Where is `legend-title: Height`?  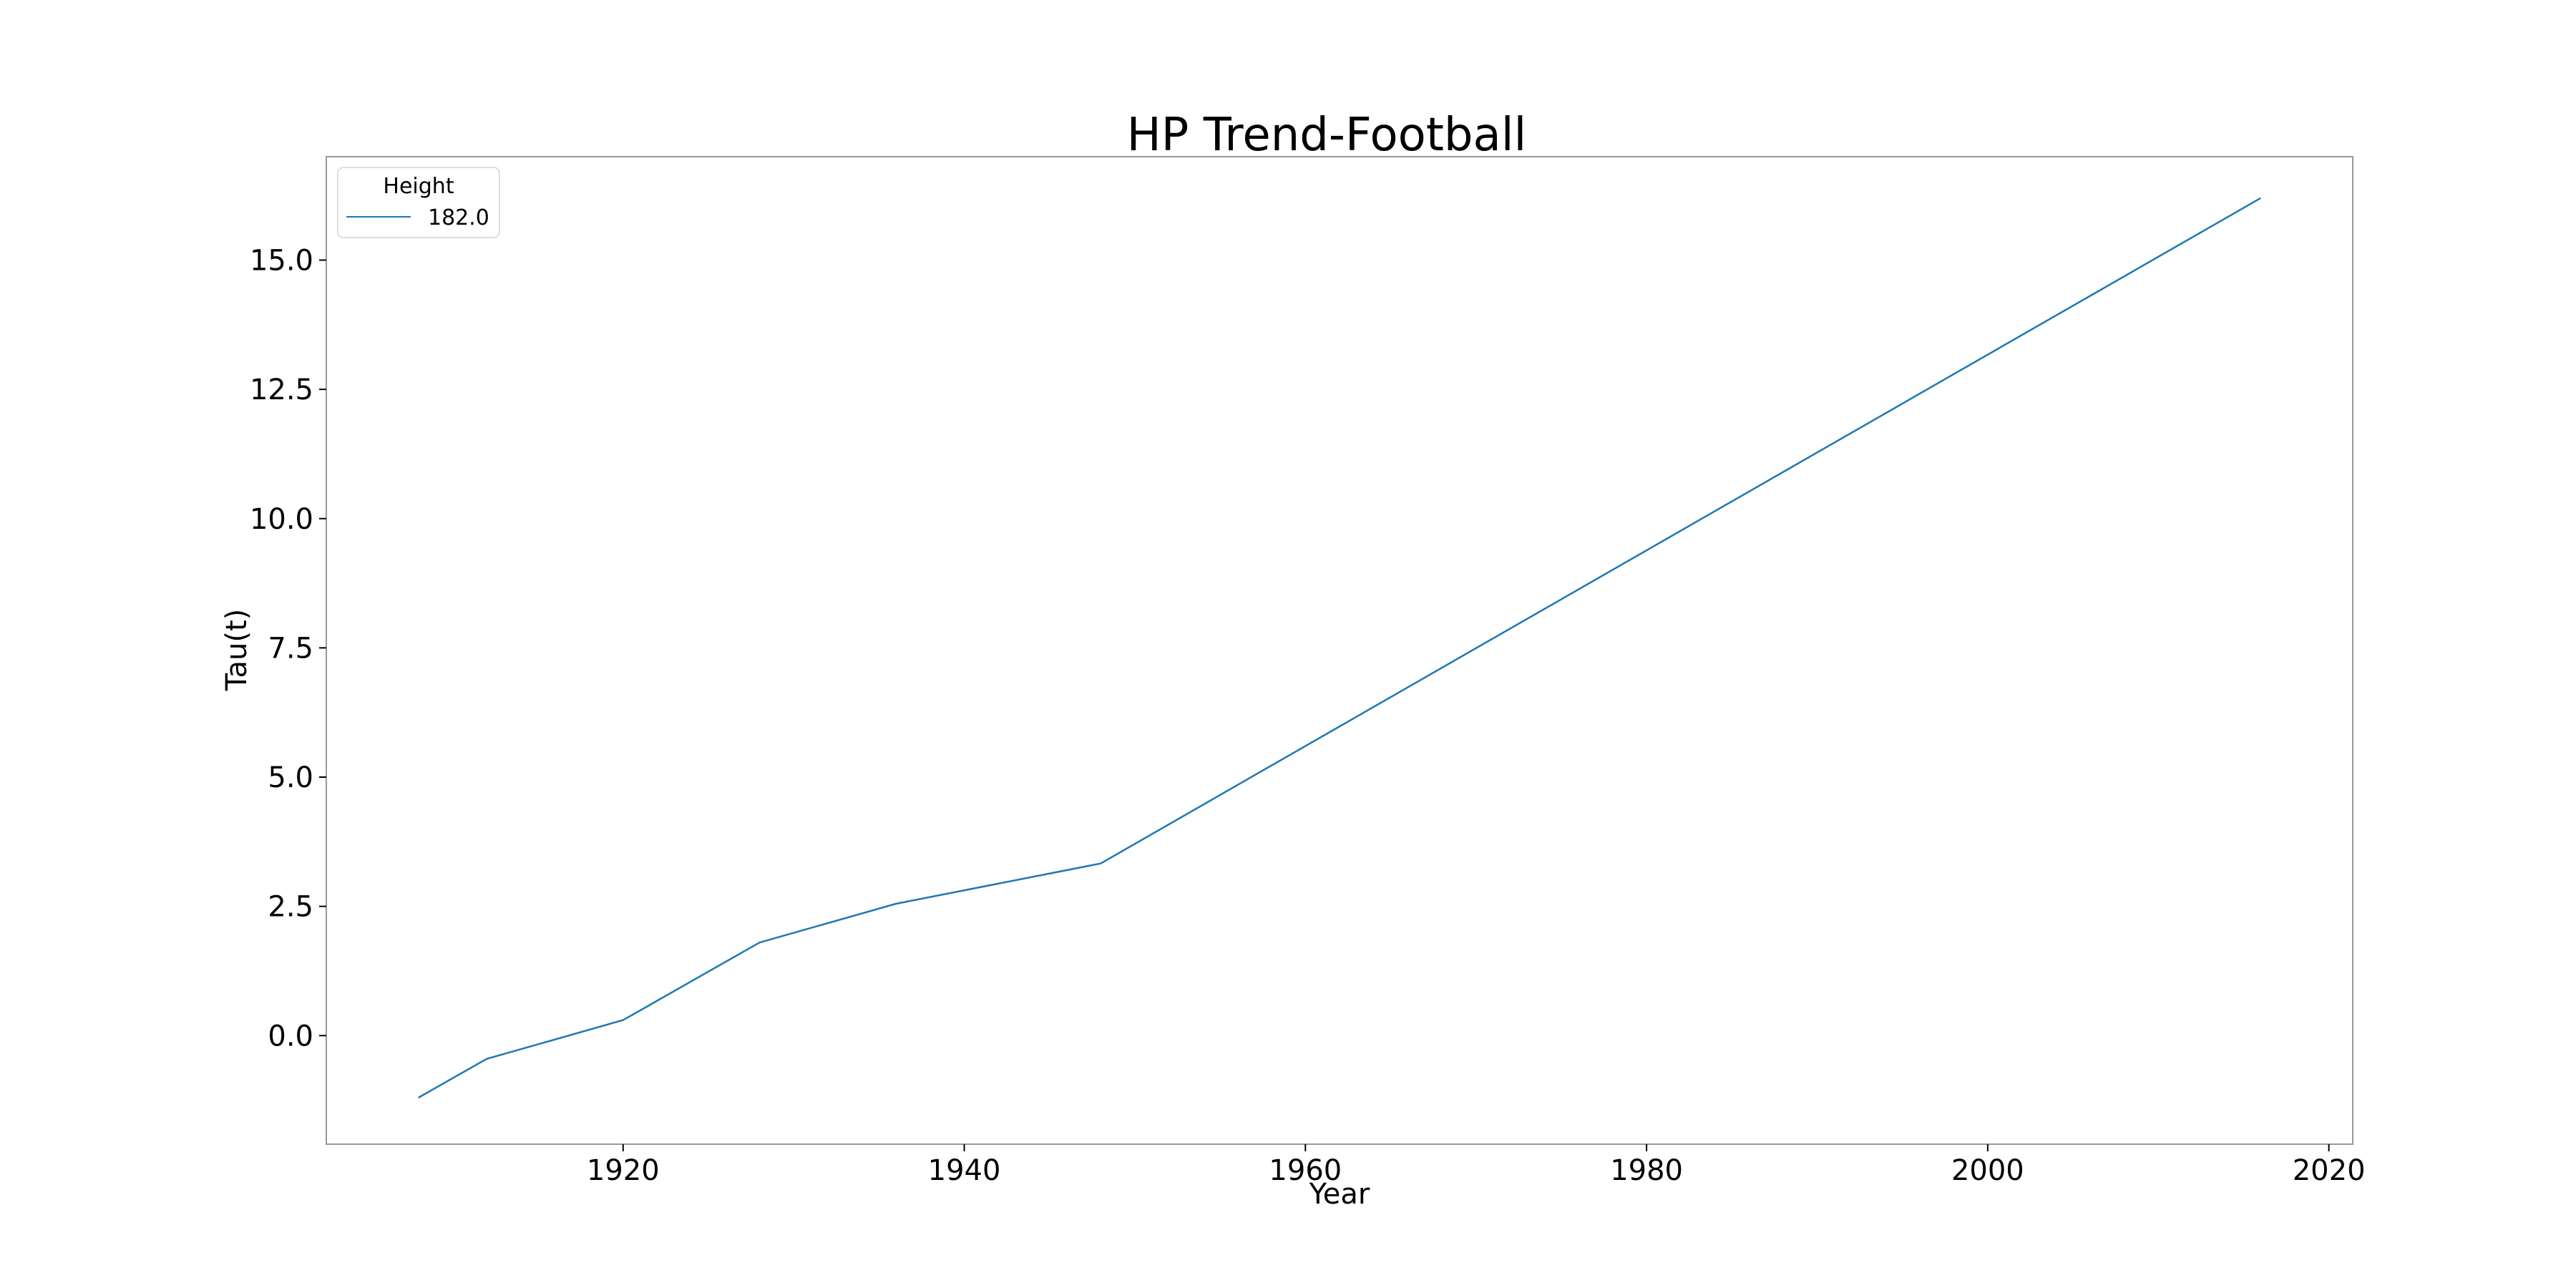 legend-title: Height is located at coordinates (418, 186).